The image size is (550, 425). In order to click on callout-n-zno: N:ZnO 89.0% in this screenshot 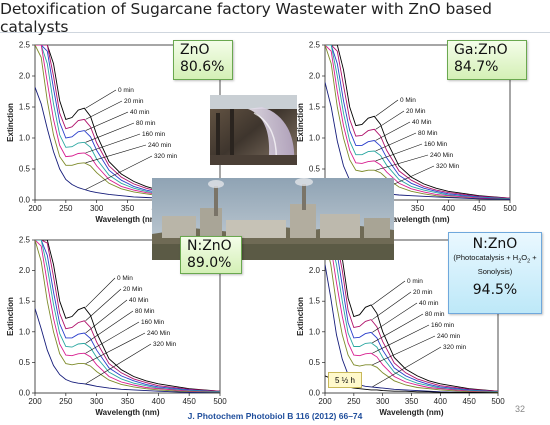, I will do `click(211, 255)`.